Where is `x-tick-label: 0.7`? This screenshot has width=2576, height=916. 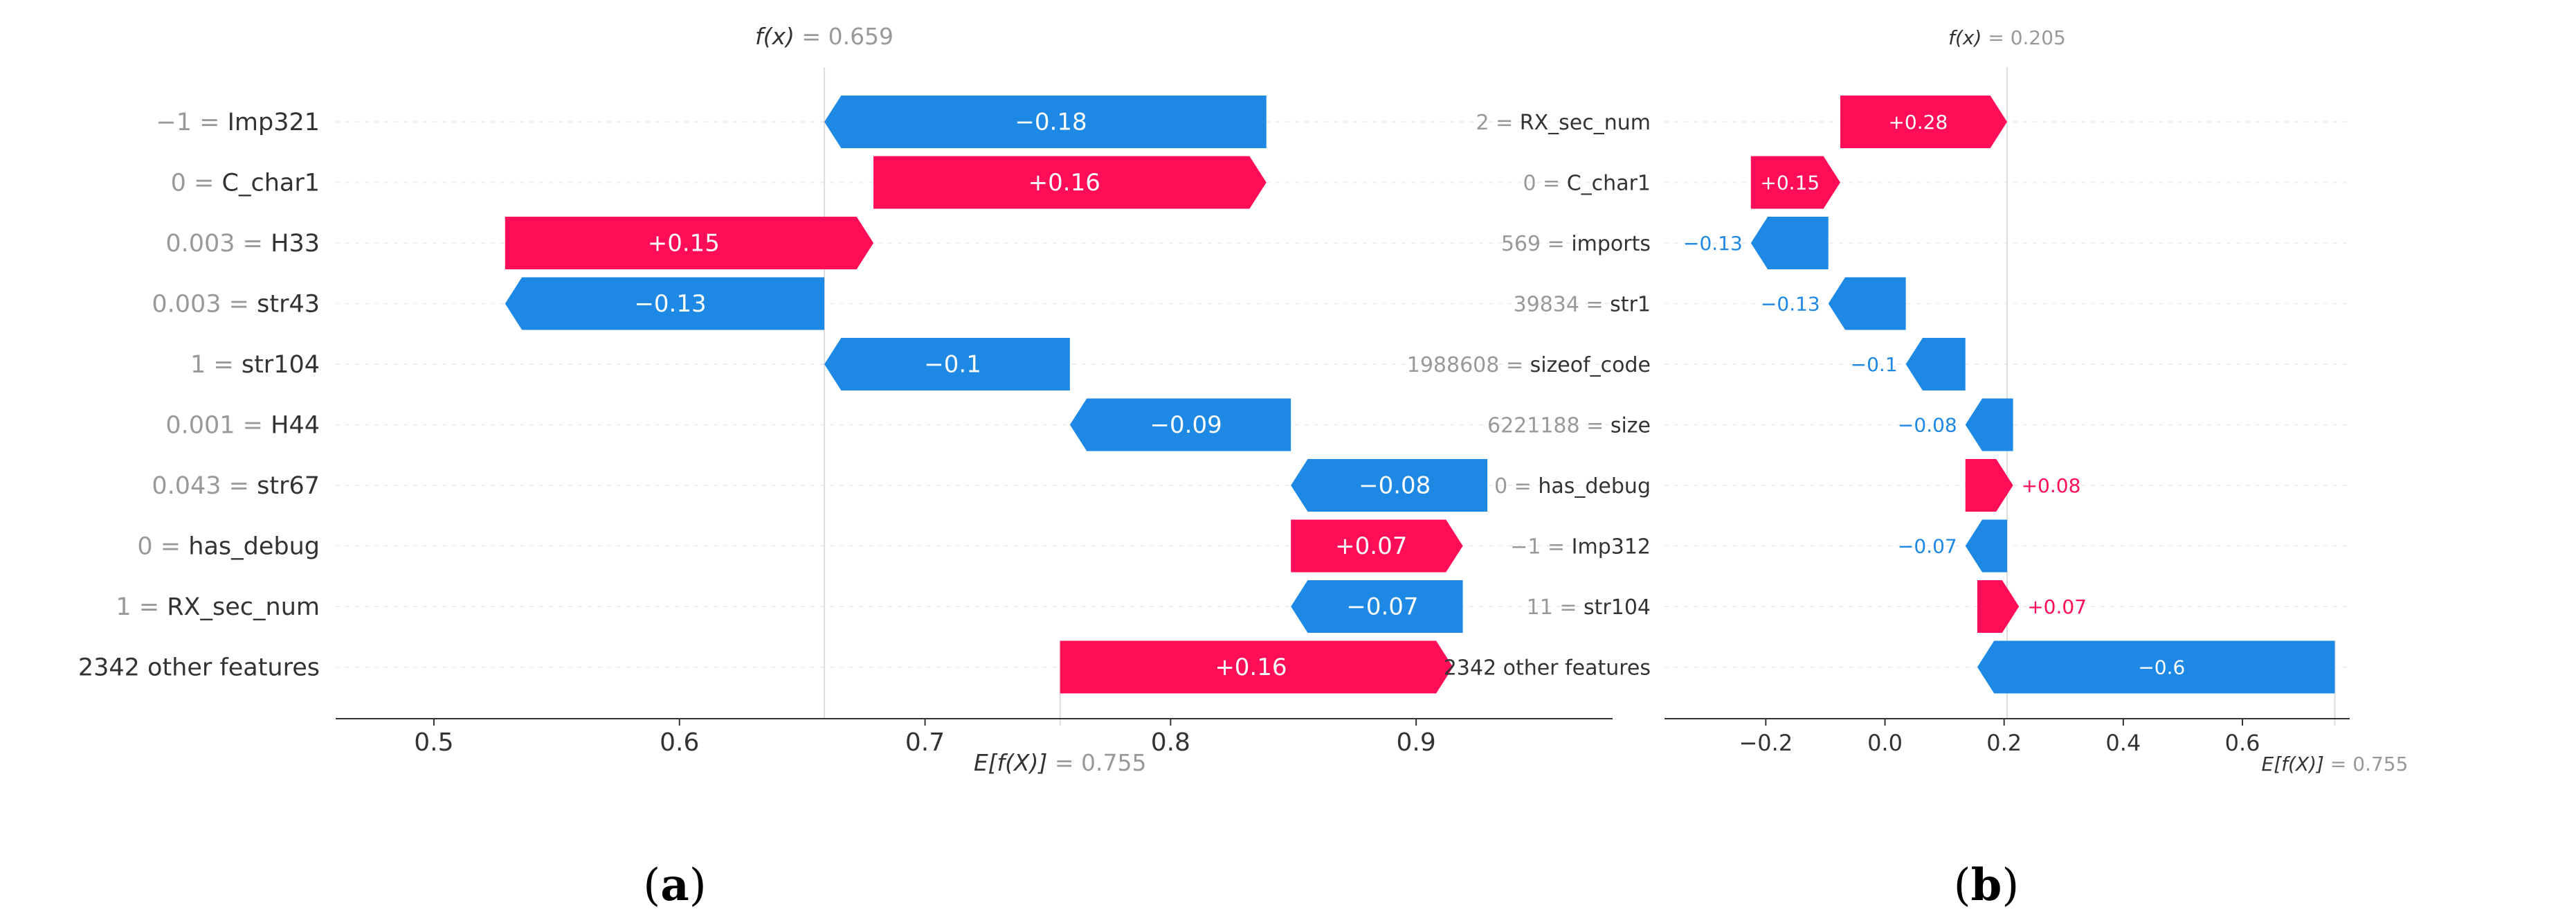
x-tick-label: 0.7 is located at coordinates (925, 742).